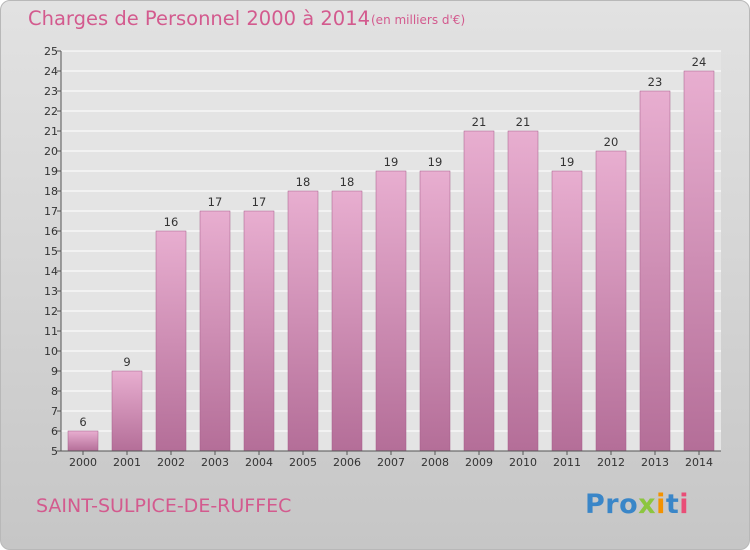  Describe the element at coordinates (51, 71) in the screenshot. I see `y-tick-label: 24` at that location.